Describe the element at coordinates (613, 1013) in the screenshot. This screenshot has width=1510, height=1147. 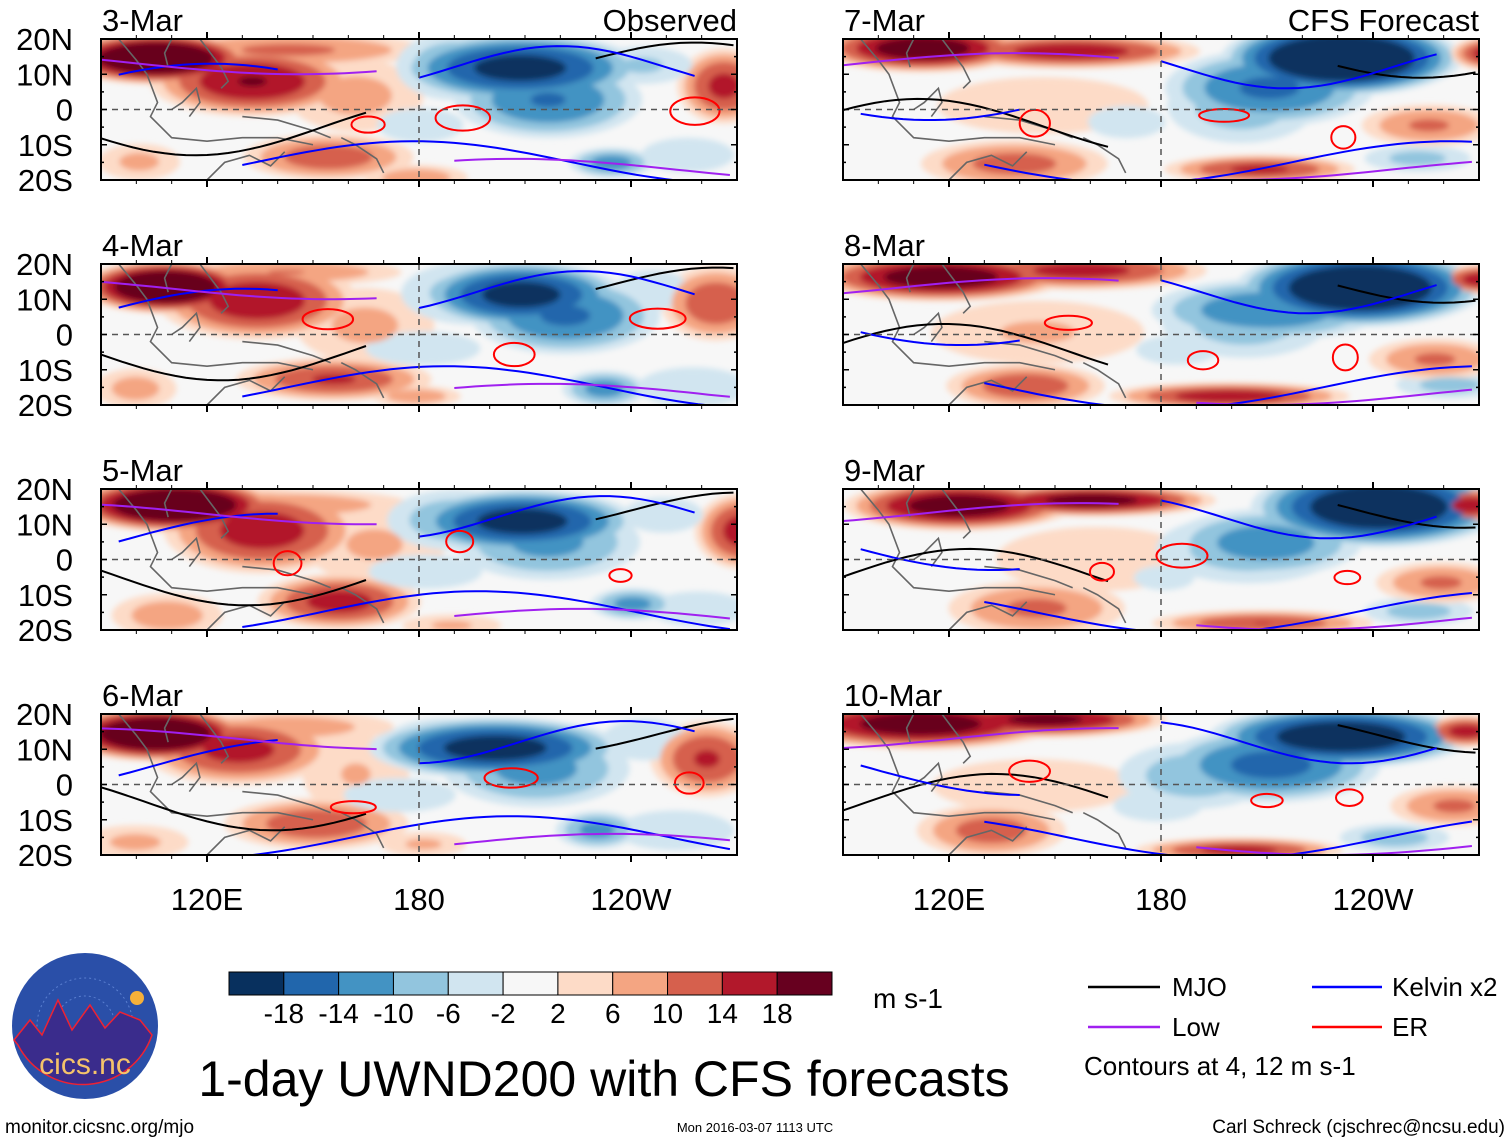
I see `colorbar-tick-label: 6` at that location.